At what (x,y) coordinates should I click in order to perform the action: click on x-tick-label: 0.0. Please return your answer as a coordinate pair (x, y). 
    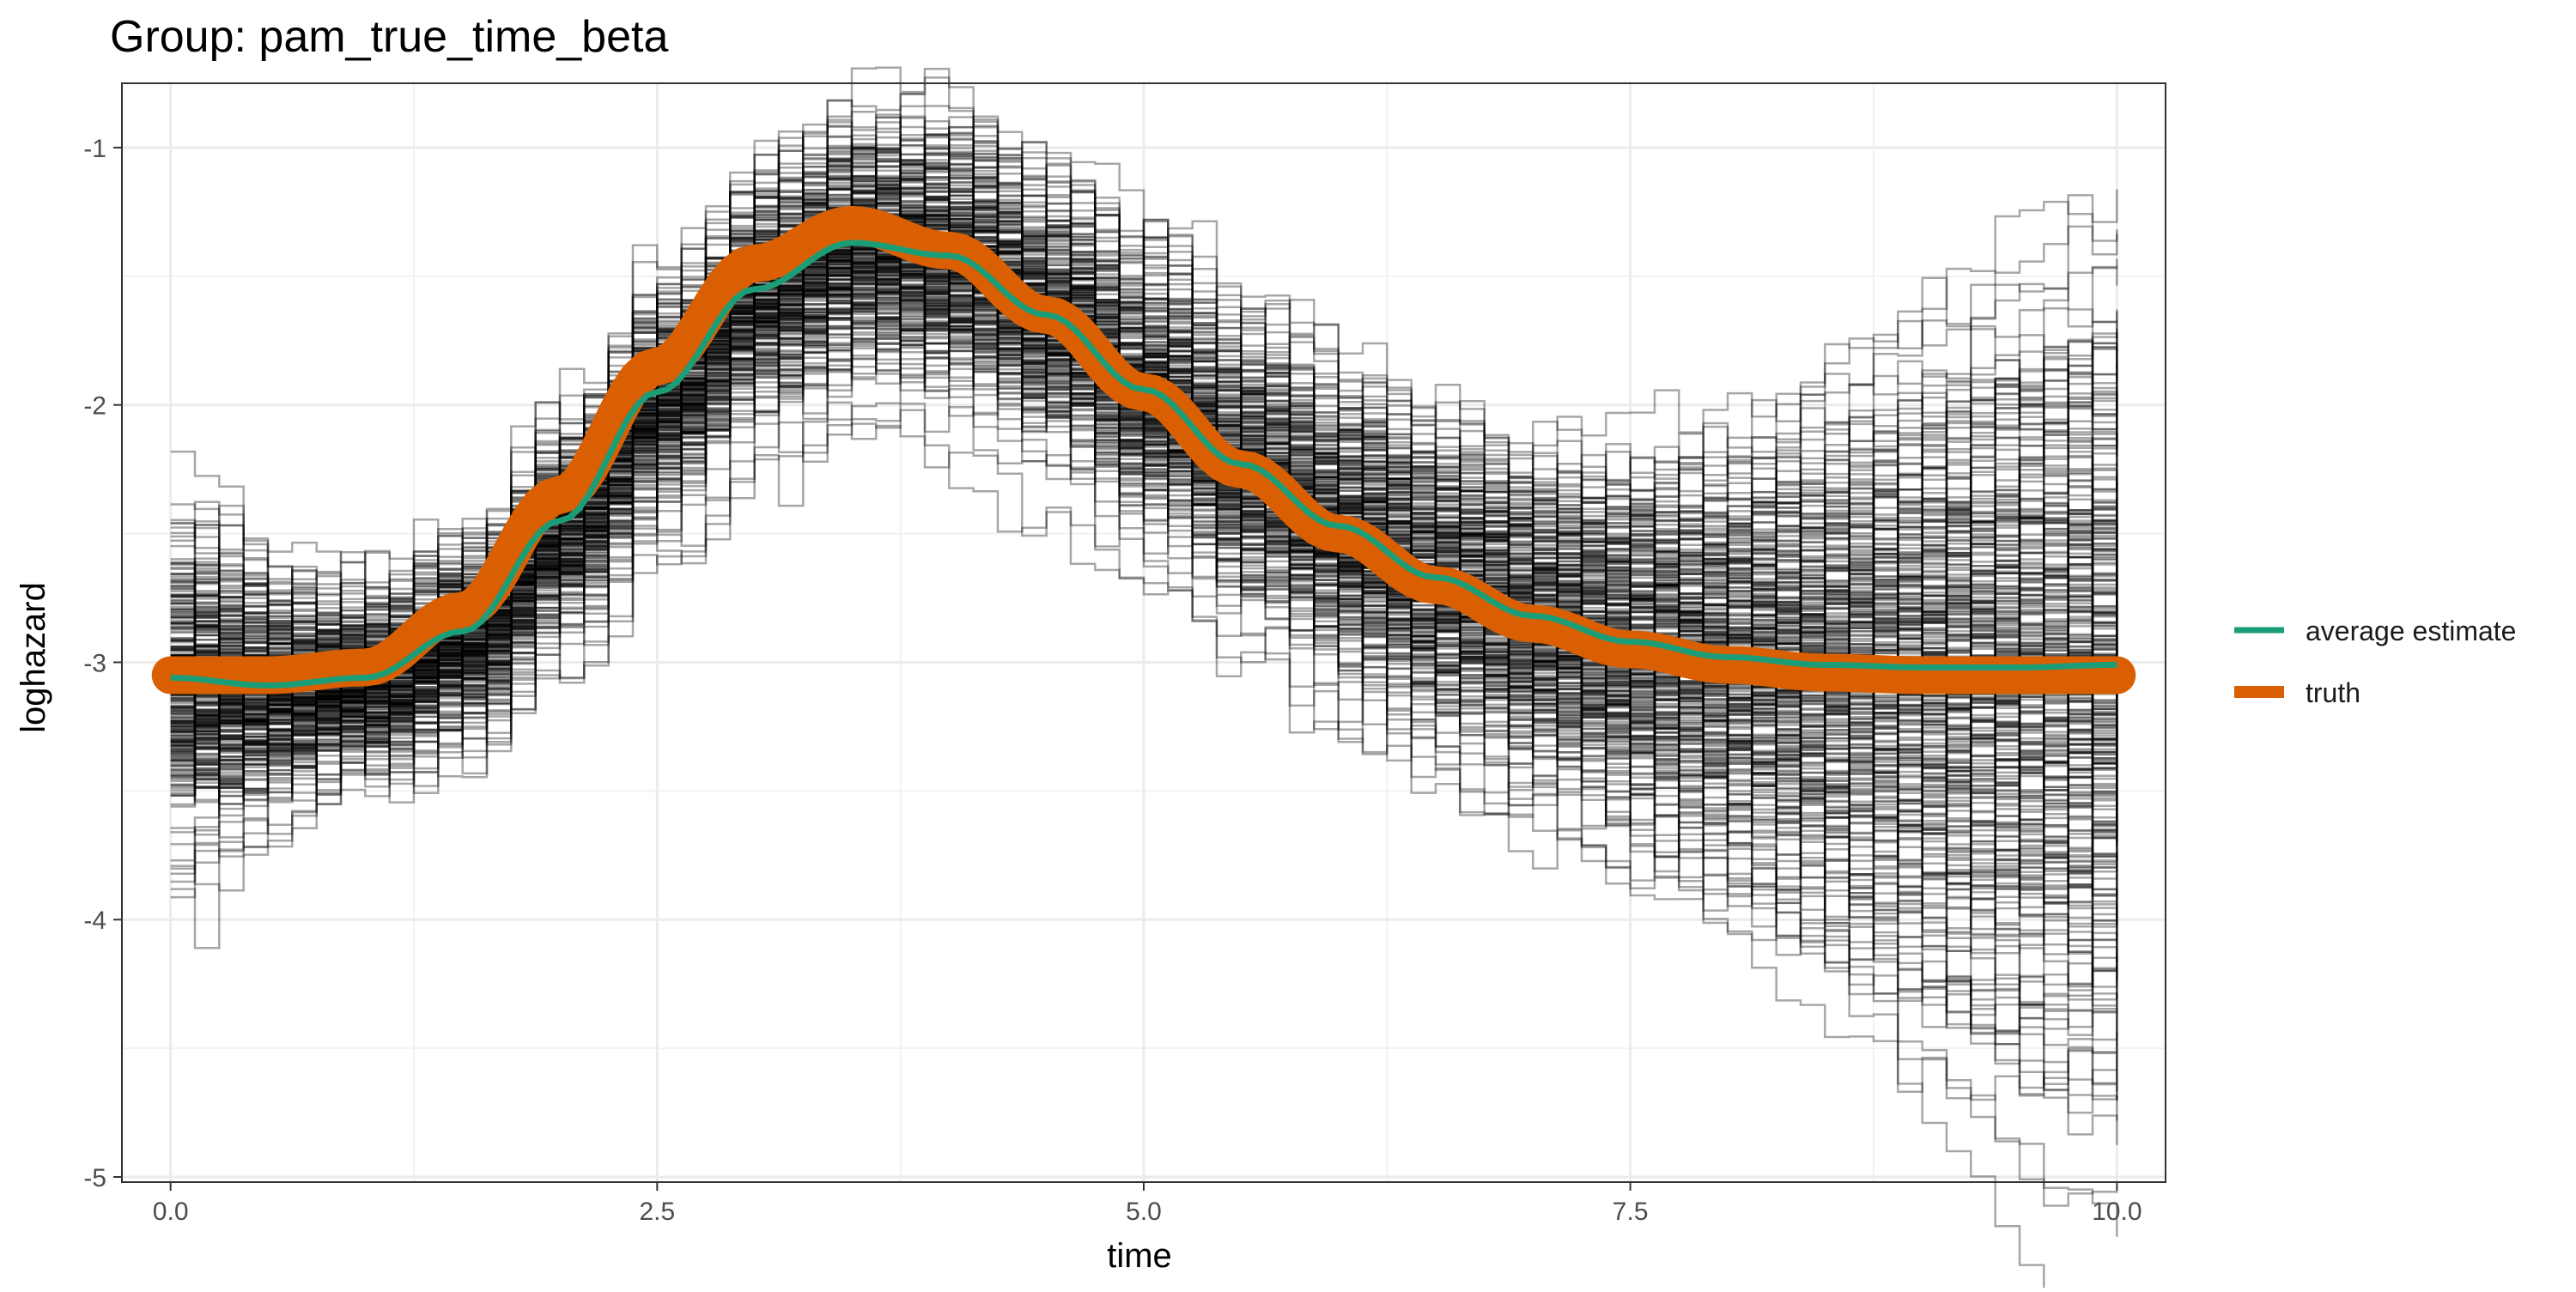
    Looking at the image, I should click on (171, 1212).